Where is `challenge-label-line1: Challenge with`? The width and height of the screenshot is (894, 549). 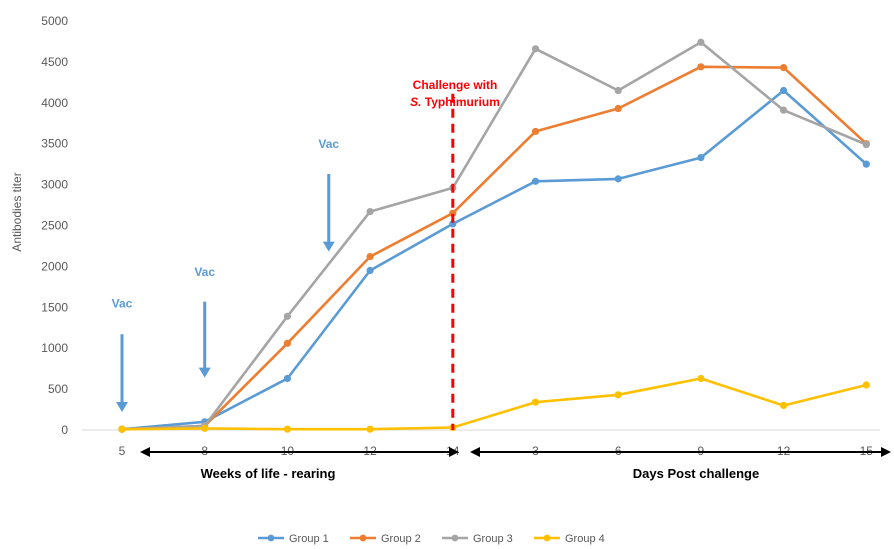
challenge-label-line1: Challenge with is located at coordinates (455, 85).